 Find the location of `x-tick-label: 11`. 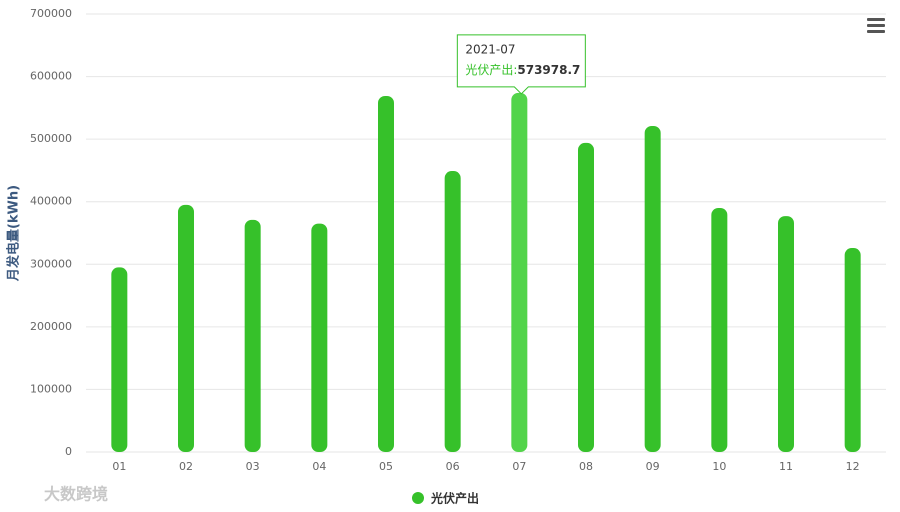

x-tick-label: 11 is located at coordinates (786, 466).